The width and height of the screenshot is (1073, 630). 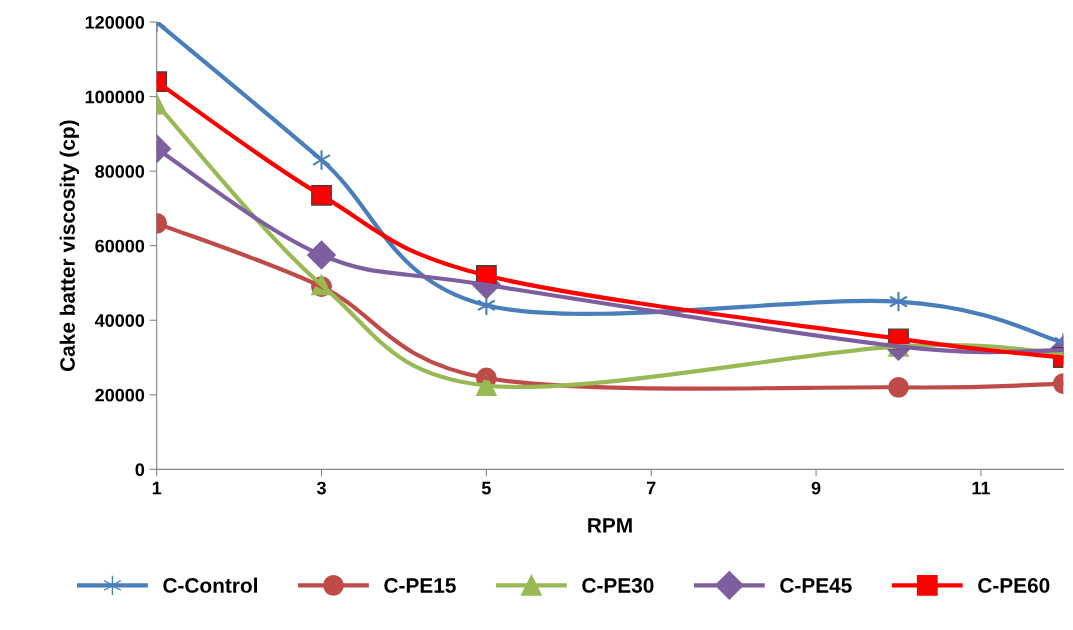 What do you see at coordinates (321, 488) in the screenshot?
I see `x-tick-label: 3` at bounding box center [321, 488].